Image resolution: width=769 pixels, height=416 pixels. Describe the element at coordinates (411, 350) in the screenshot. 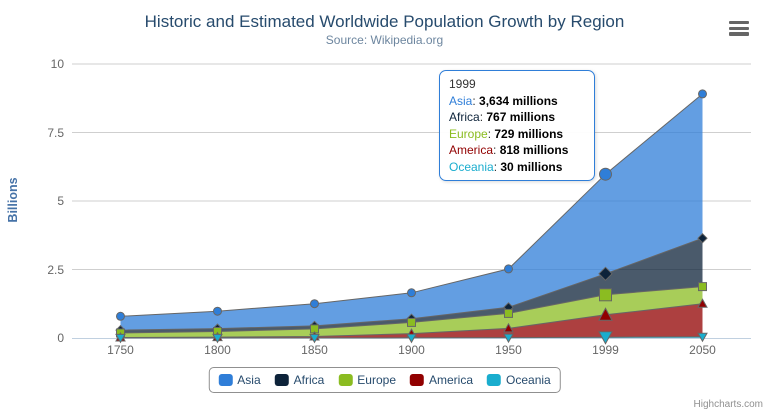

I see `x-axis-label: 1900` at that location.